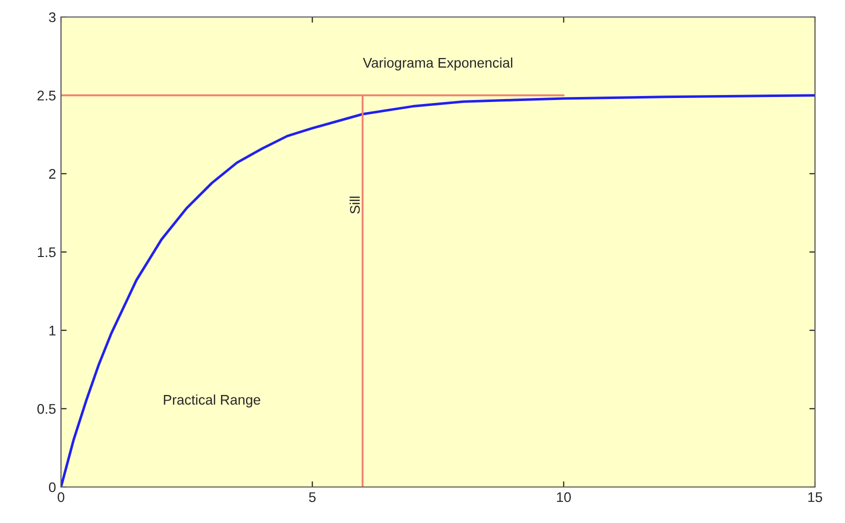 This screenshot has width=845, height=523. What do you see at coordinates (52, 331) in the screenshot?
I see `y-tick-label: 1` at bounding box center [52, 331].